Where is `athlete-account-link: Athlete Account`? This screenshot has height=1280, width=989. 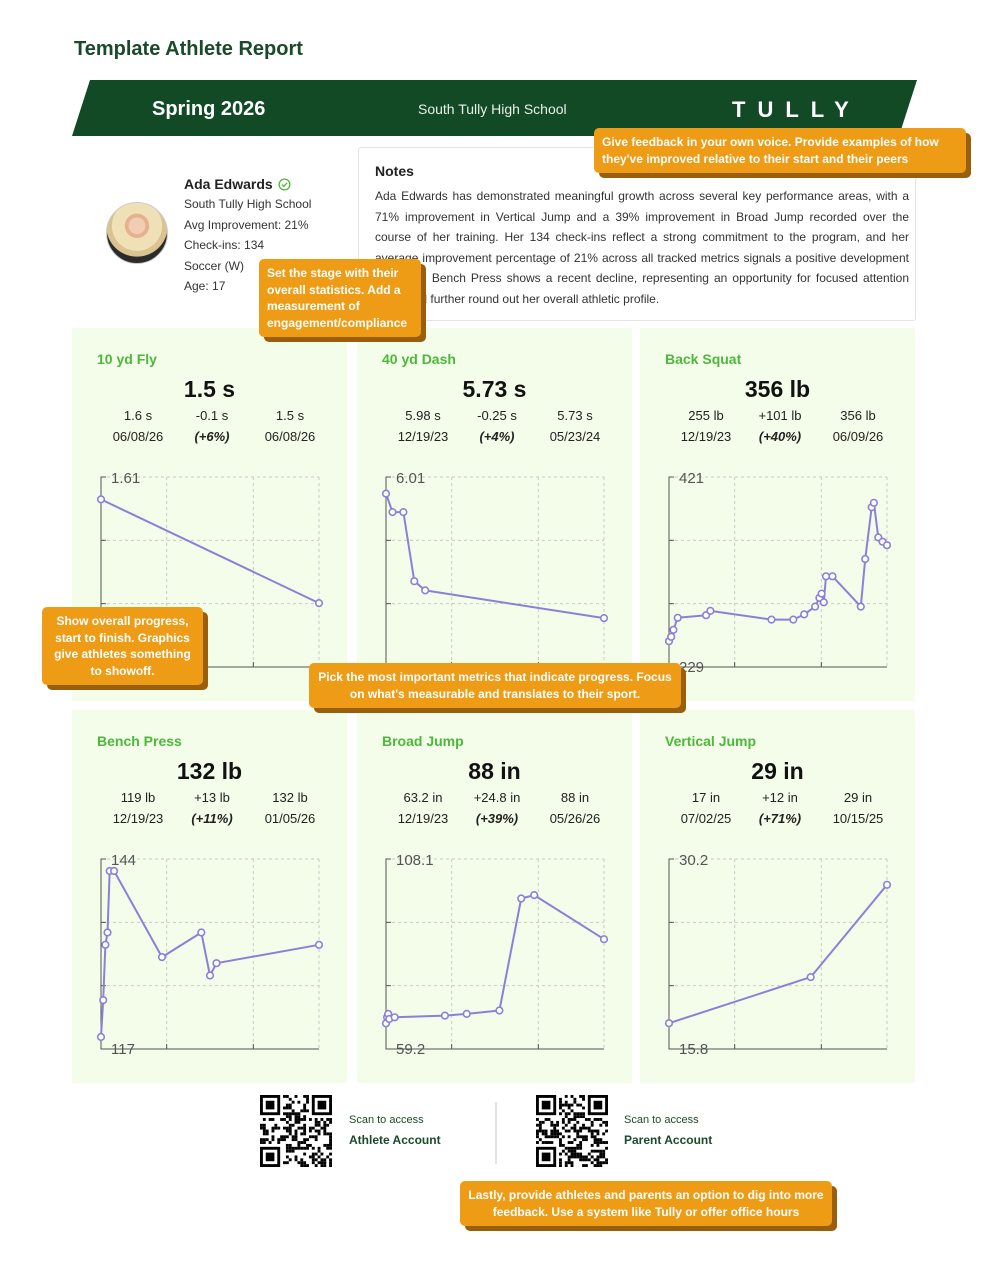
athlete-account-link: Athlete Account is located at coordinates (395, 1140).